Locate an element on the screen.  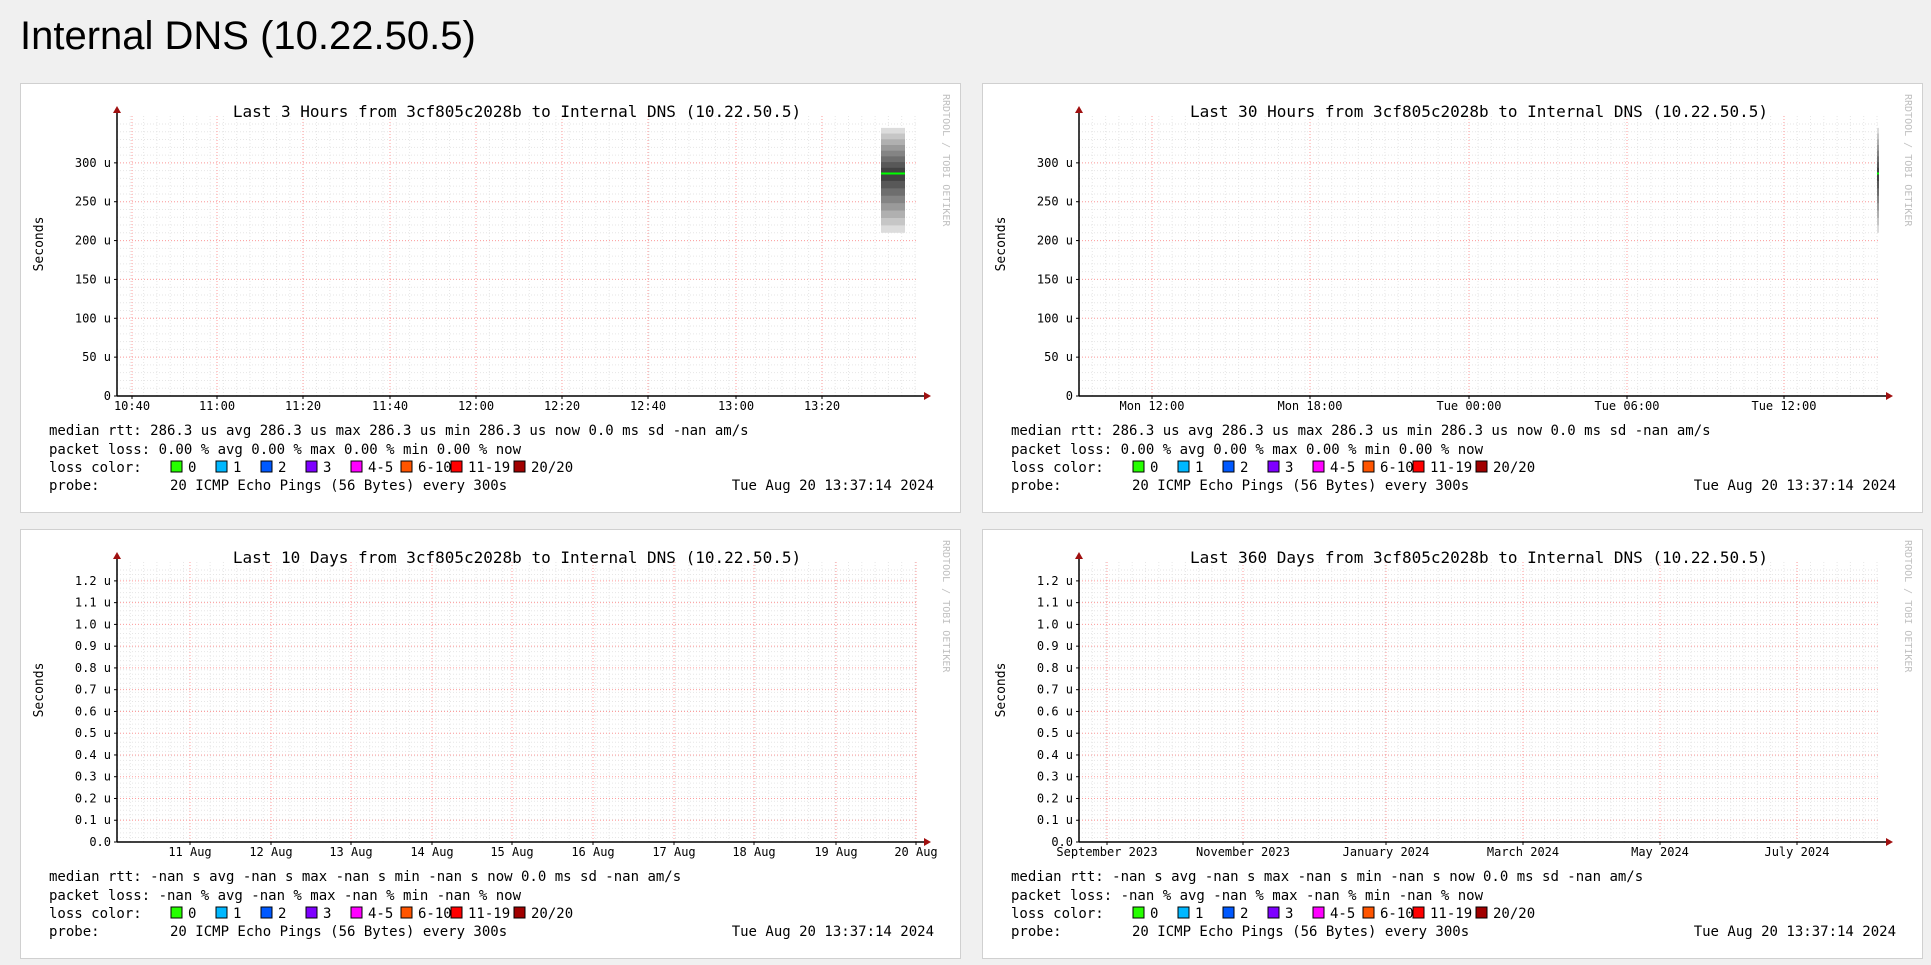
x-tick-label: 18 Aug is located at coordinates (753, 852).